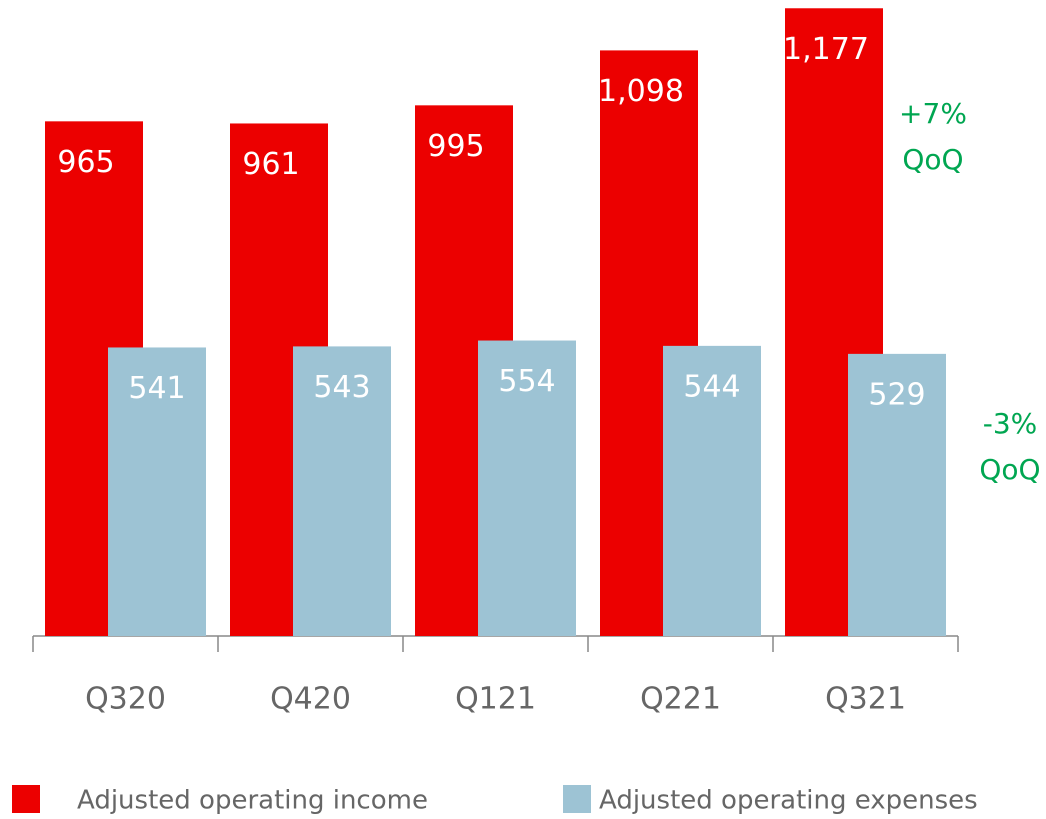 The height and width of the screenshot is (819, 1046). Describe the element at coordinates (526, 381) in the screenshot. I see `value-label: 554` at that location.